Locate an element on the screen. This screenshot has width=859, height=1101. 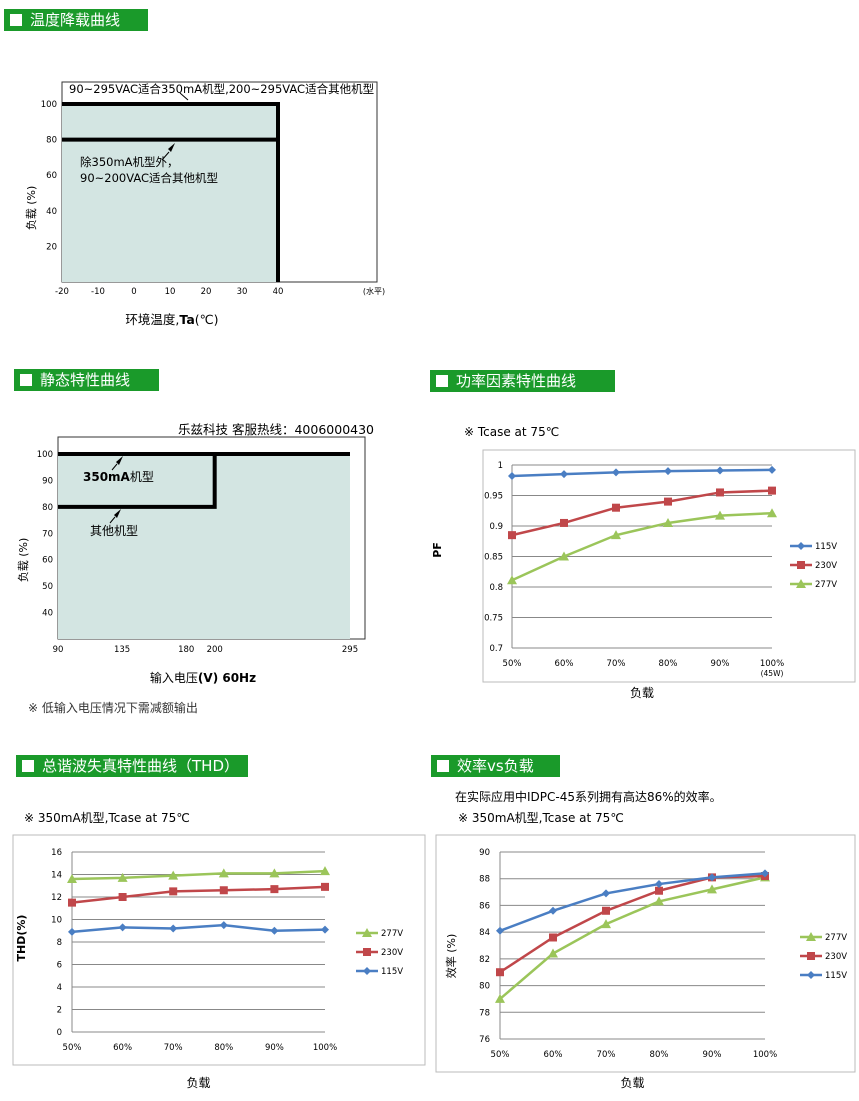
y-tick-label: 0.9 is located at coordinates (496, 527).